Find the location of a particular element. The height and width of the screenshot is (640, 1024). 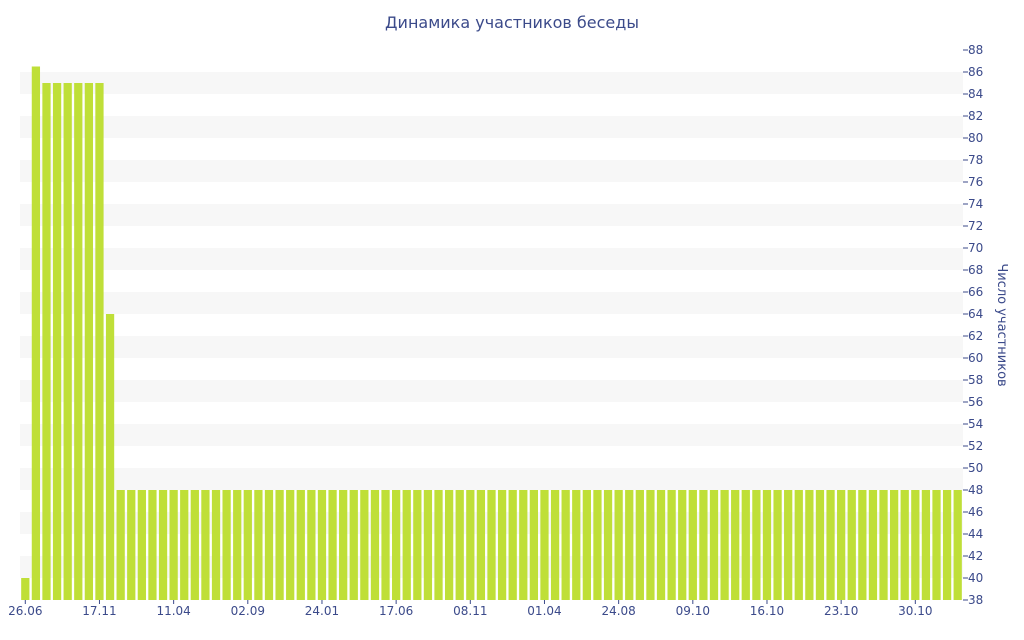

y-tick-label: 64 is located at coordinates (975, 314).